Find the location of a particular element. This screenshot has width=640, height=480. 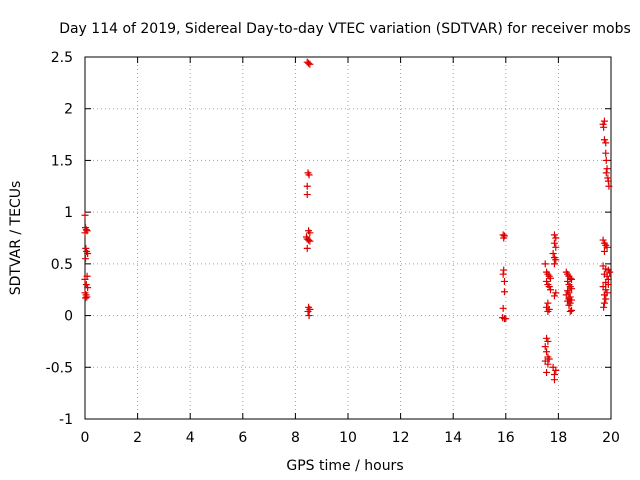

y-tick-label: 1 is located at coordinates (68, 213).